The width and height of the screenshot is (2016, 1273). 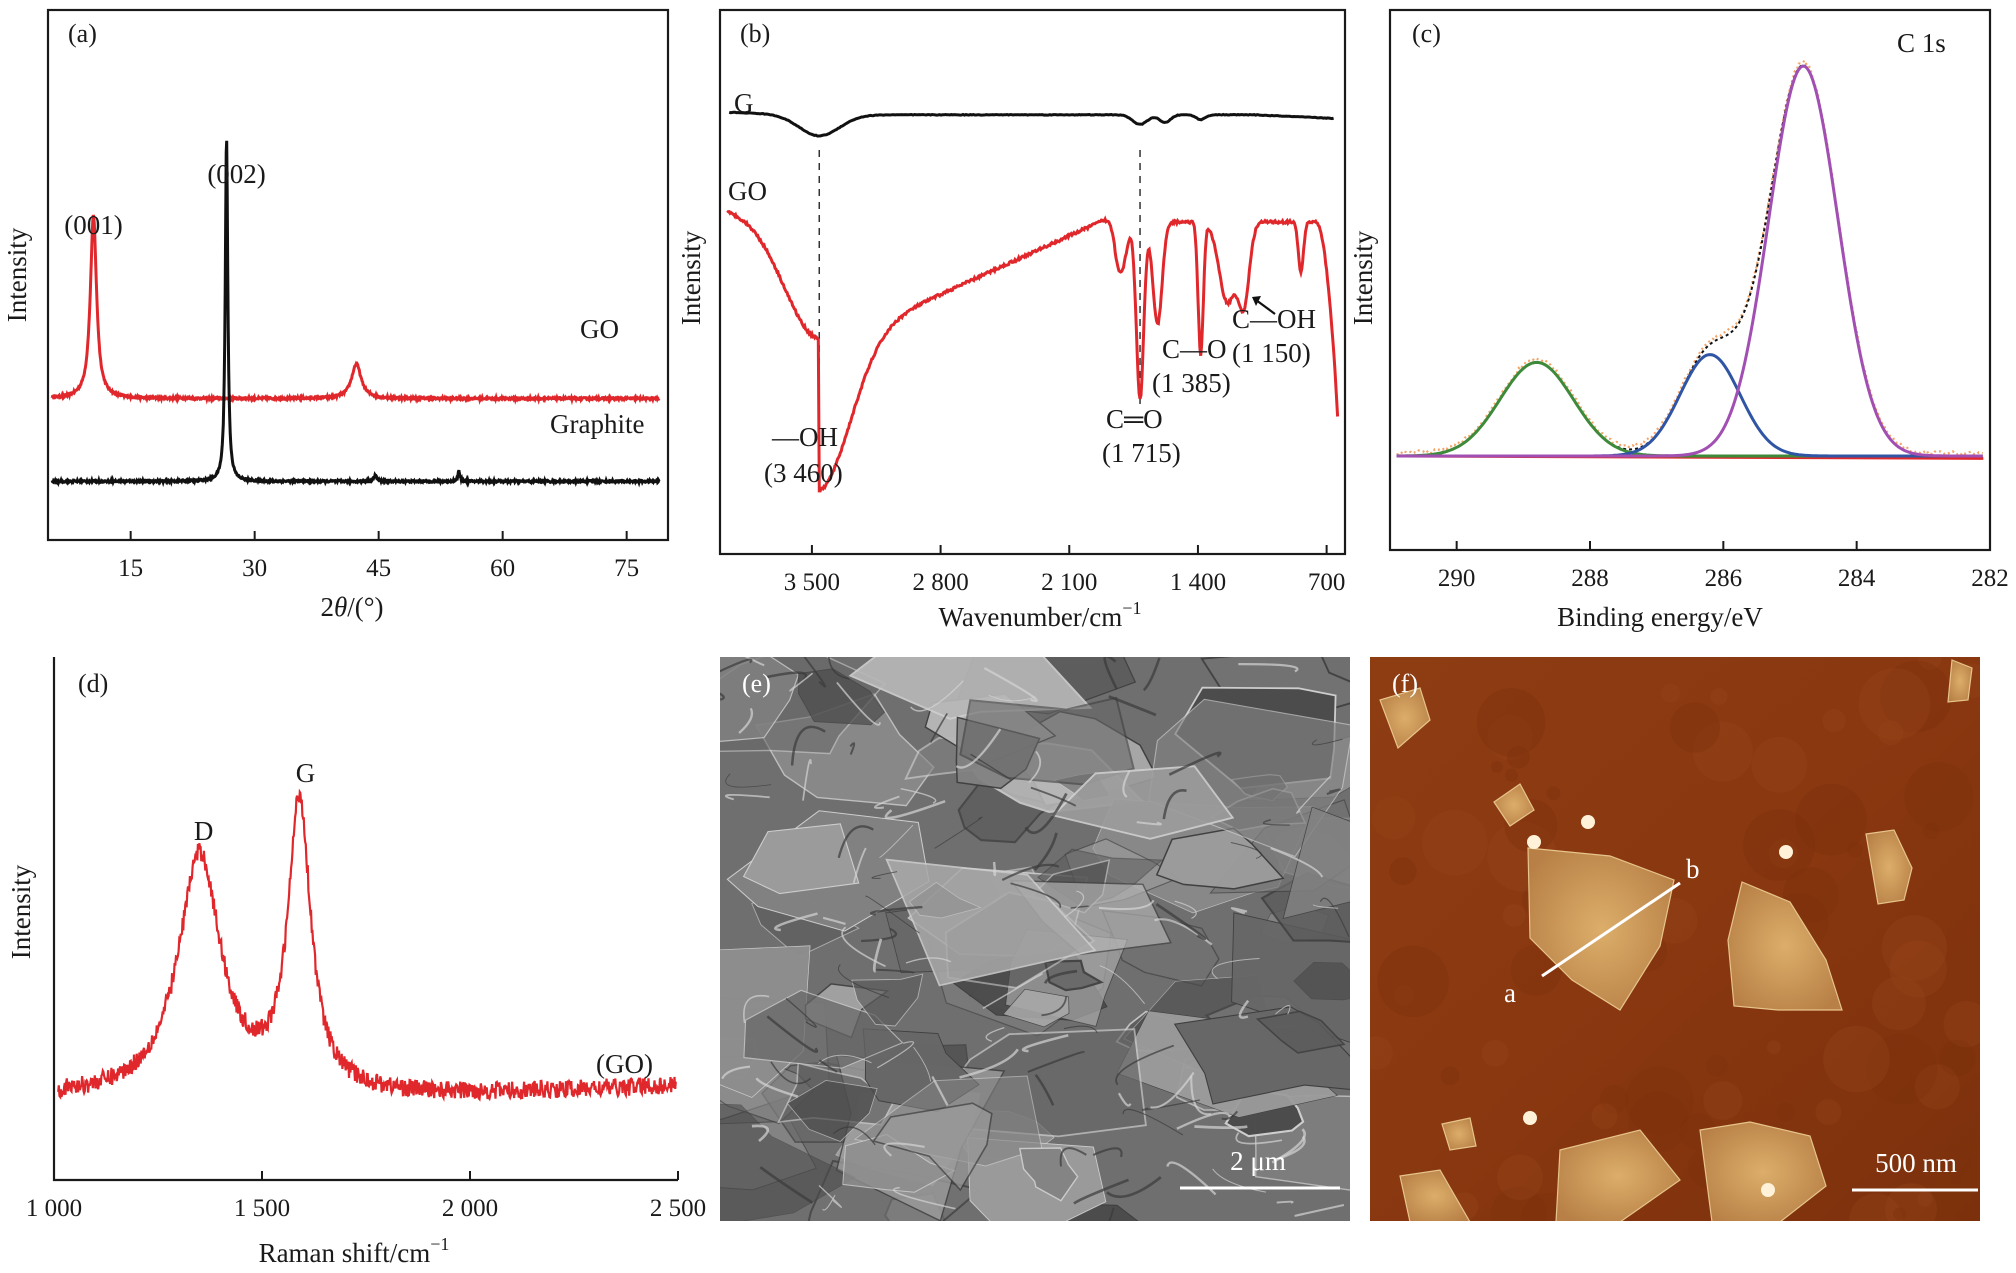 I want to click on panel-b-anno-co-double: C═O, so click(x=1134, y=419).